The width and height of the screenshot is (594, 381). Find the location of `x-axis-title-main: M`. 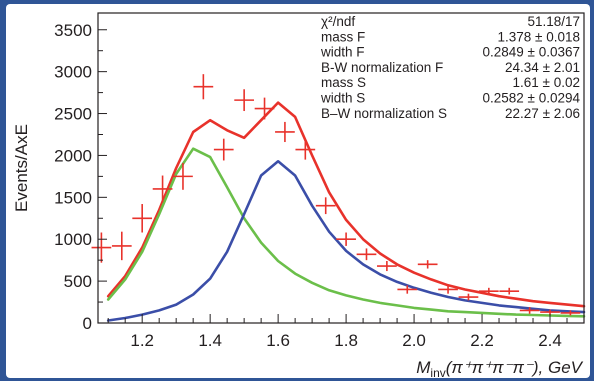

x-axis-title-main: M is located at coordinates (423, 367).